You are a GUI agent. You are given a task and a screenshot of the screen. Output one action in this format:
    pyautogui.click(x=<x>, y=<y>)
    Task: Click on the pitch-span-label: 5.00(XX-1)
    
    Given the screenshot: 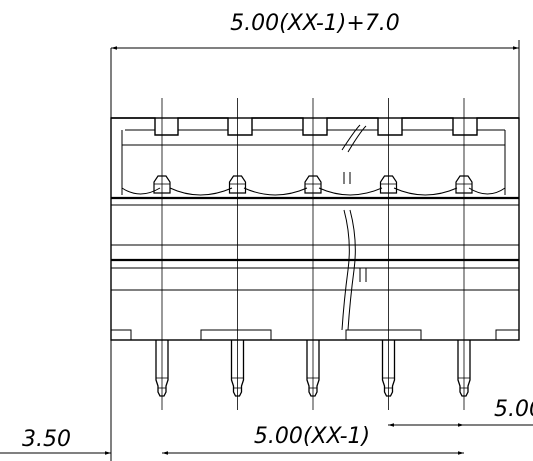 What is the action you would take?
    pyautogui.click(x=312, y=436)
    